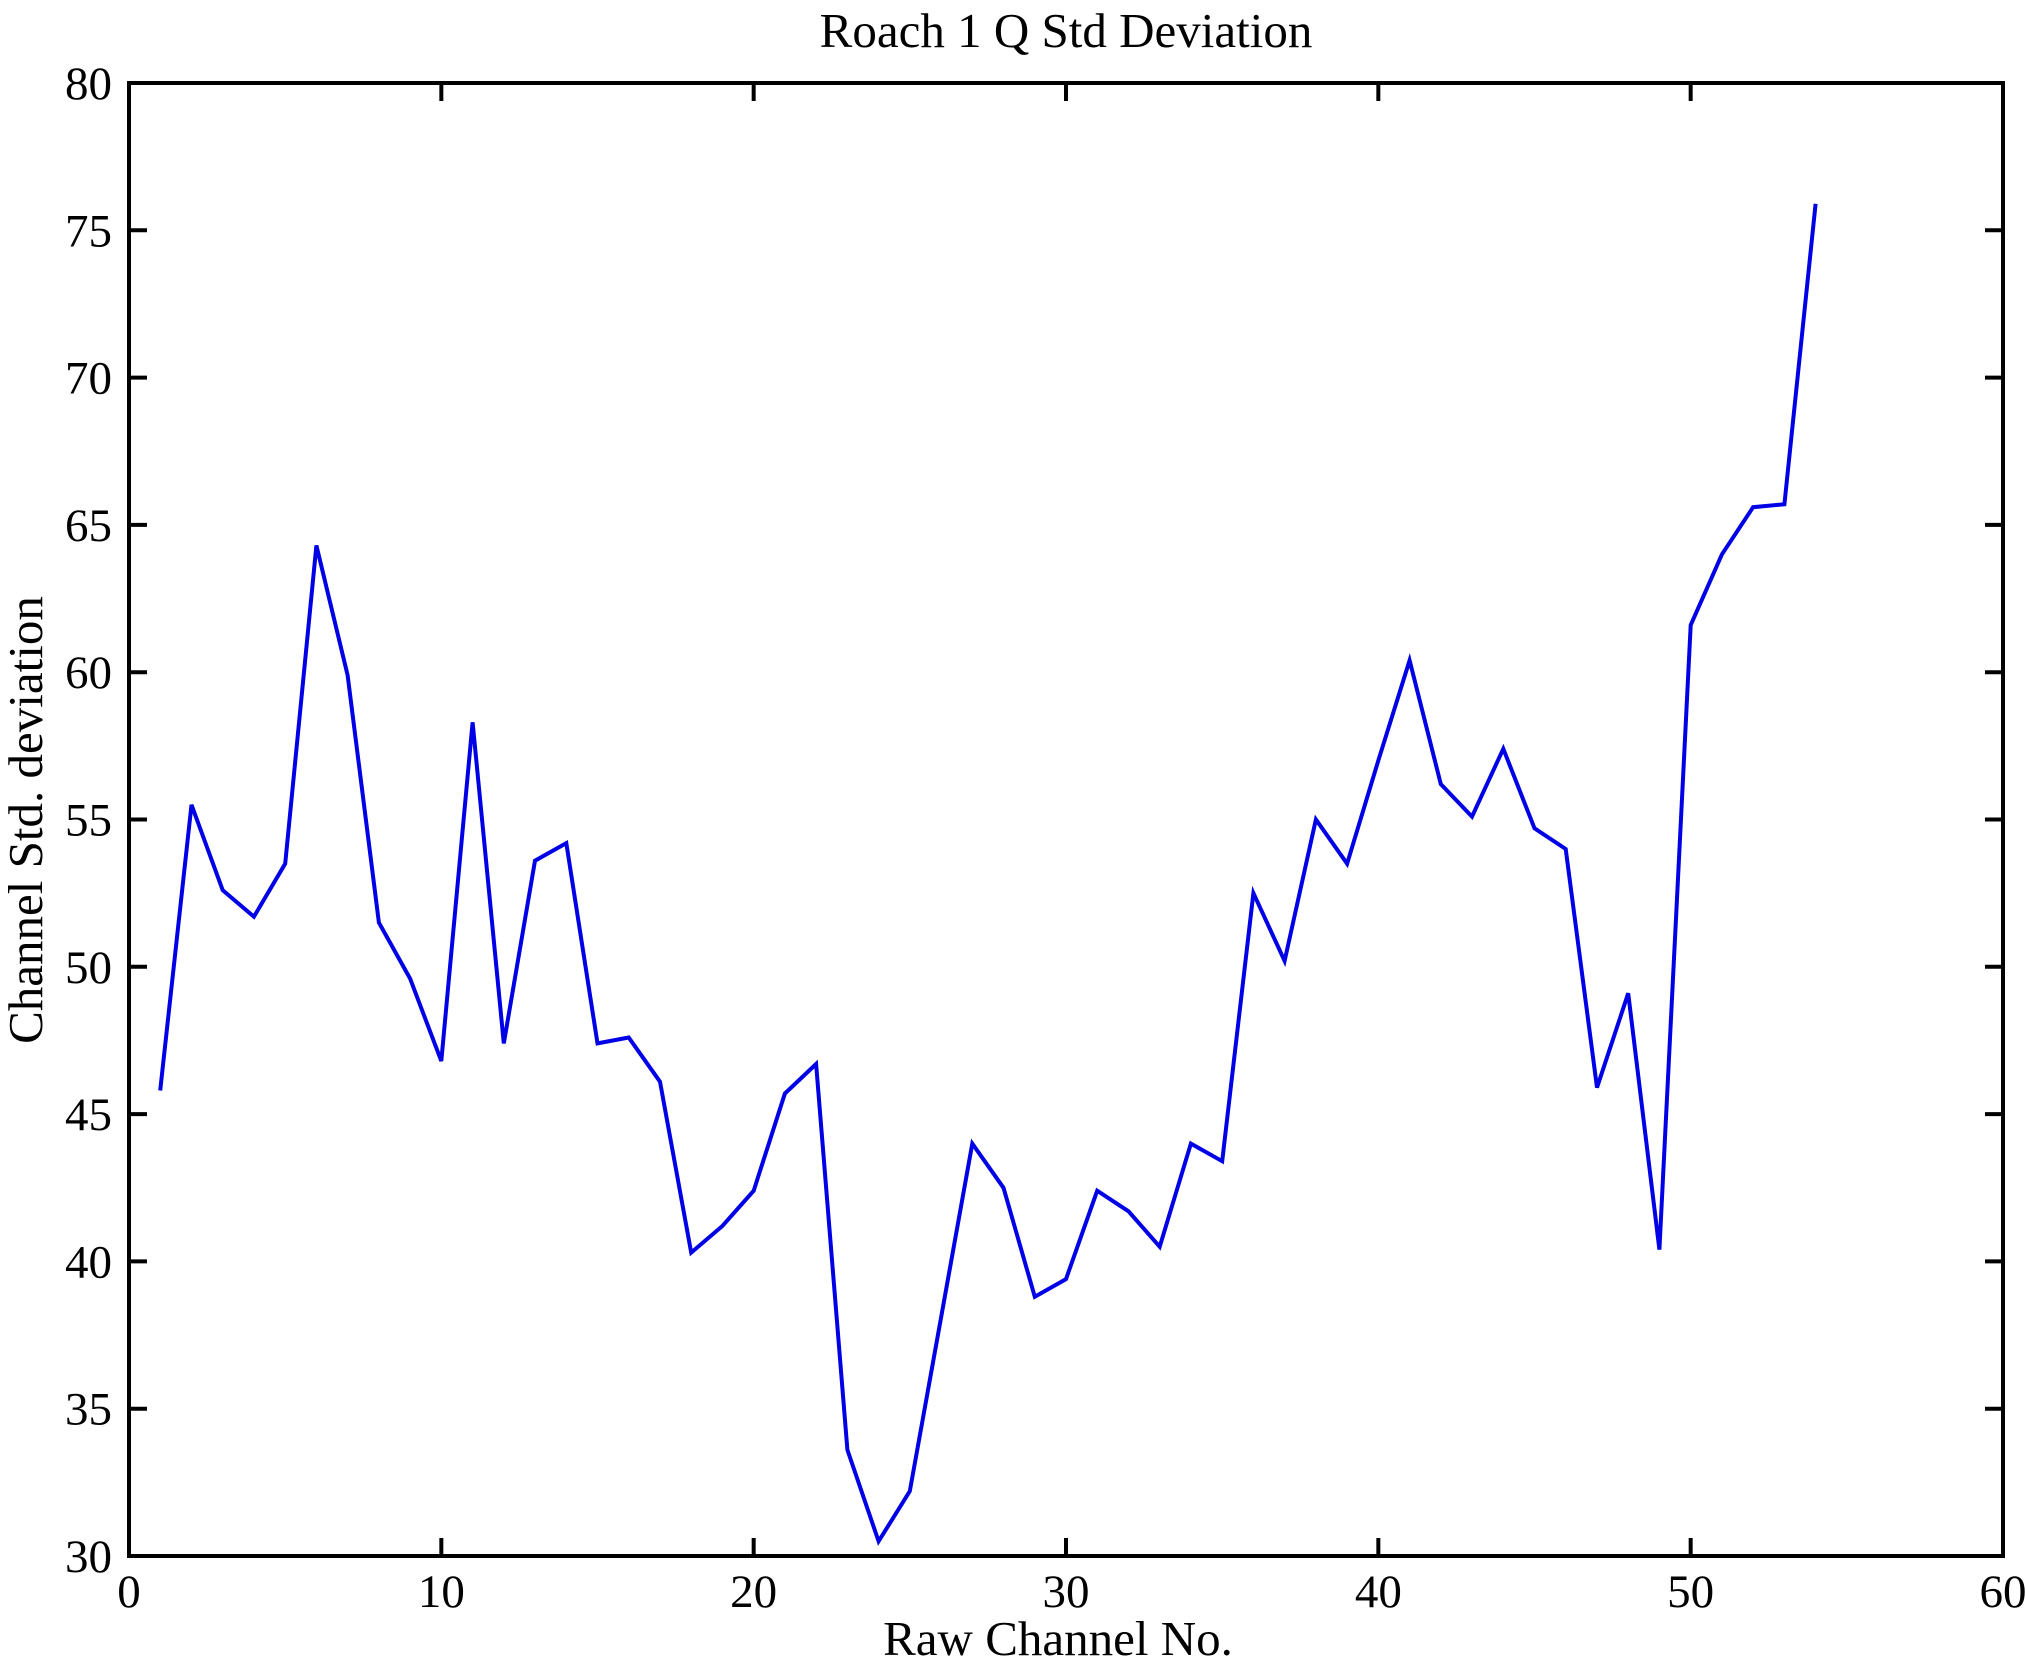  What do you see at coordinates (441, 1592) in the screenshot?
I see `tick-label: 10` at bounding box center [441, 1592].